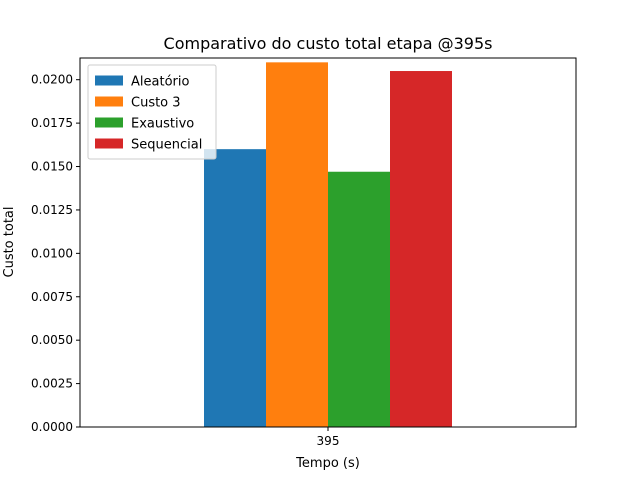 This screenshot has height=480, width=640. What do you see at coordinates (52, 210) in the screenshot?
I see `y-tick-label: 0.0125` at bounding box center [52, 210].